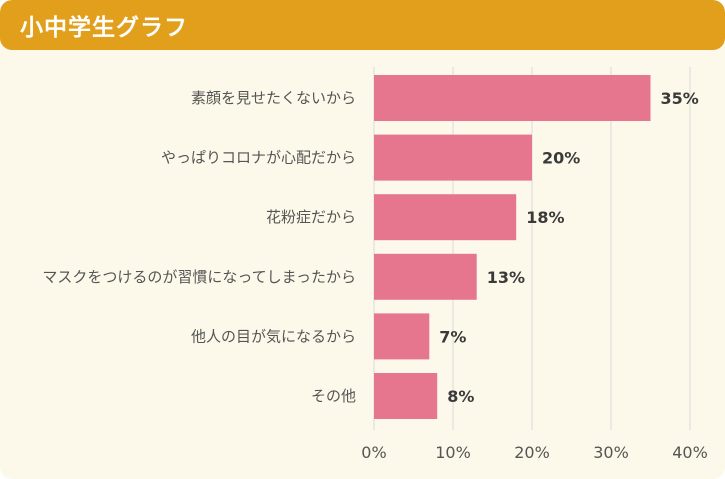  I want to click on category-label: その他, so click(333, 396).